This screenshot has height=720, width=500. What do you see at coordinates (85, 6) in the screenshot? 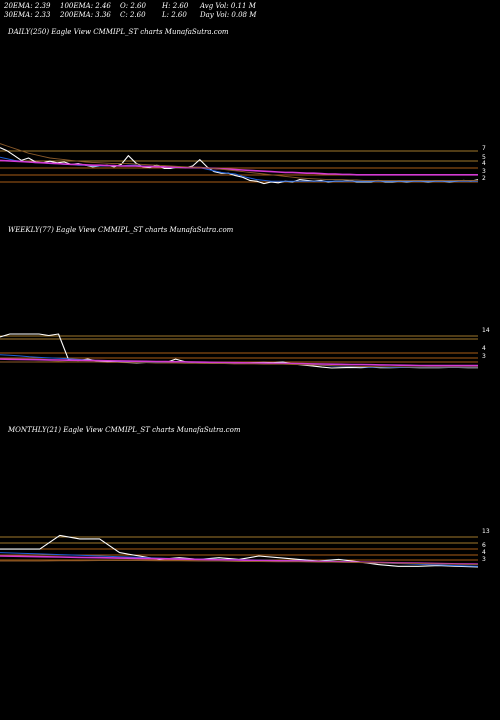
I see `ema100-value: 100EMA: 2.46` at bounding box center [85, 6].